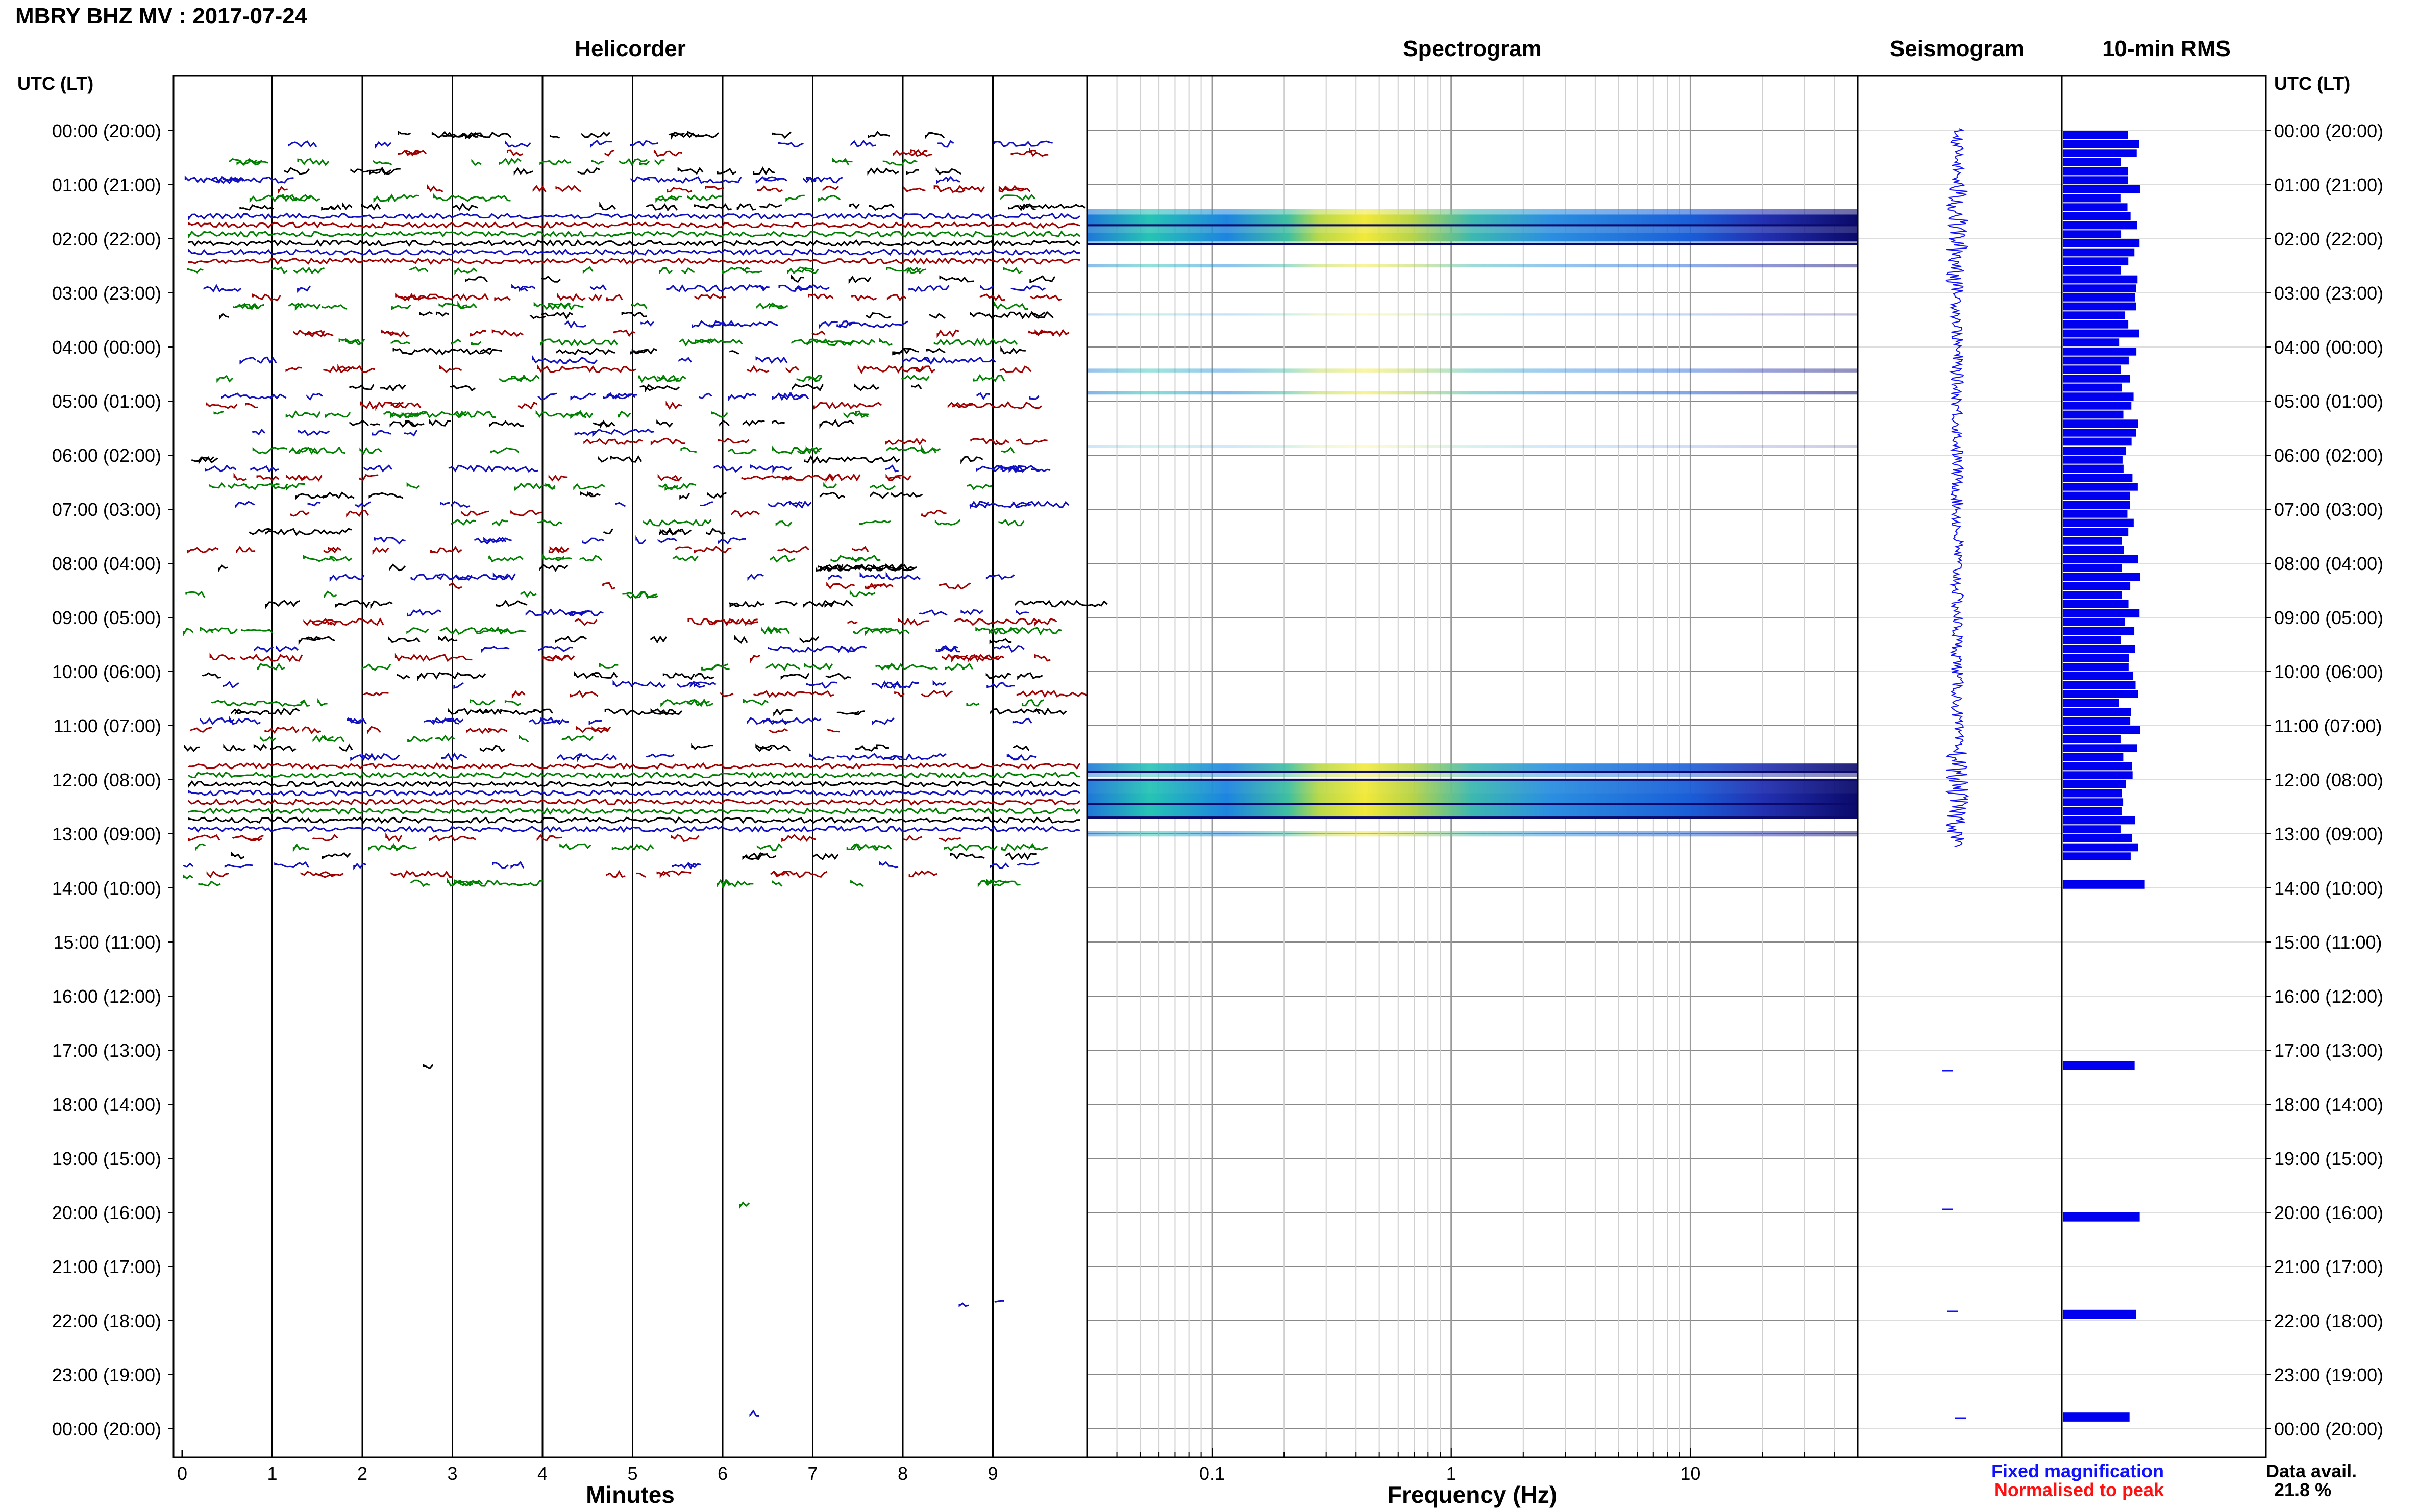 The image size is (2419, 1512). Describe the element at coordinates (634, 225) in the screenshot. I see `helicorder-trace` at that location.